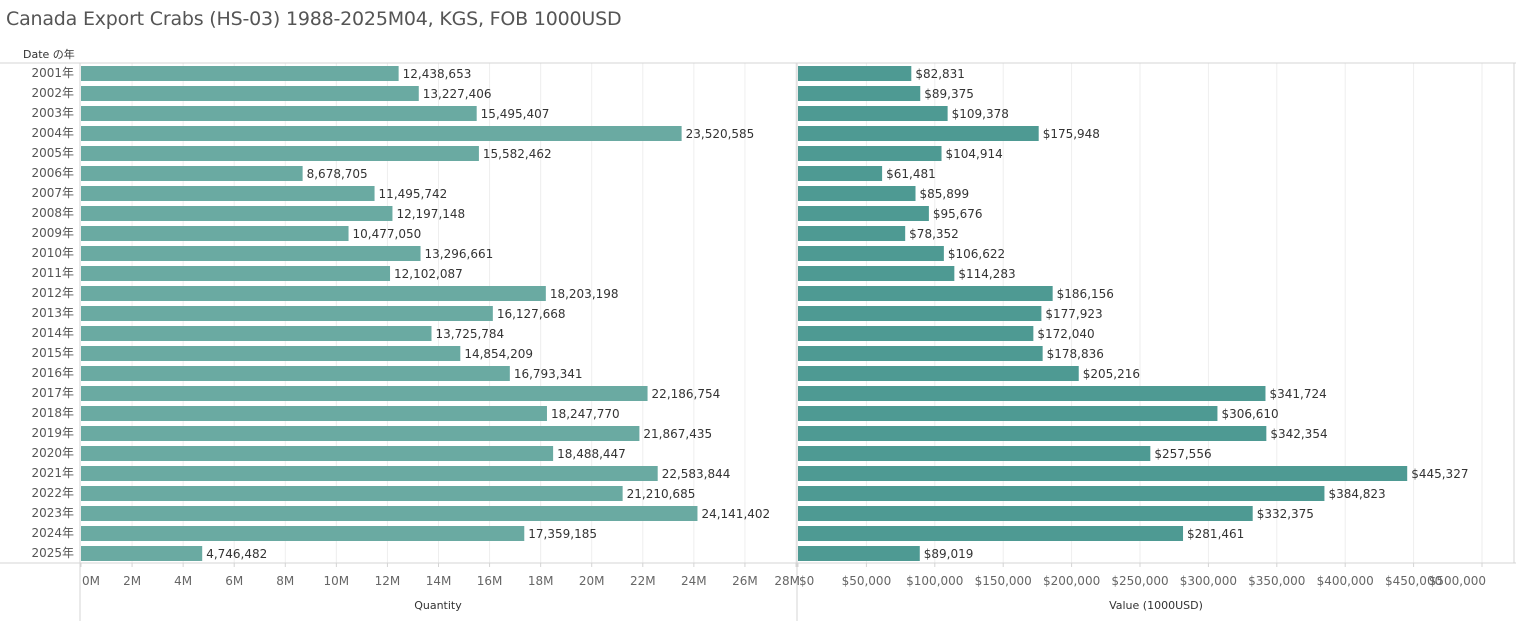 The width and height of the screenshot is (1516, 621). Describe the element at coordinates (976, 254) in the screenshot. I see `value-data-label: $106,622` at that location.